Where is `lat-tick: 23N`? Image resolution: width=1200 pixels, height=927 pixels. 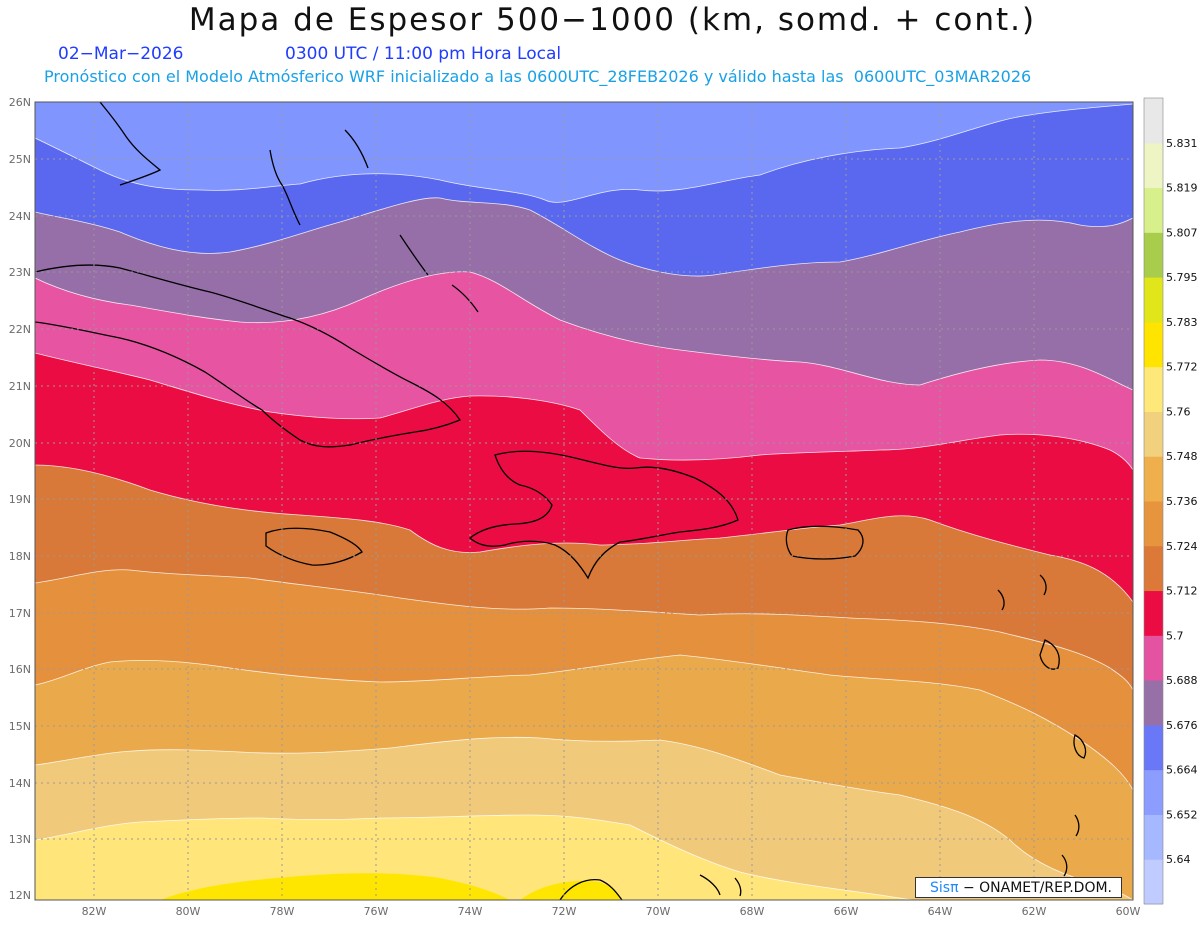
lat-tick: 23N is located at coordinates (20, 272).